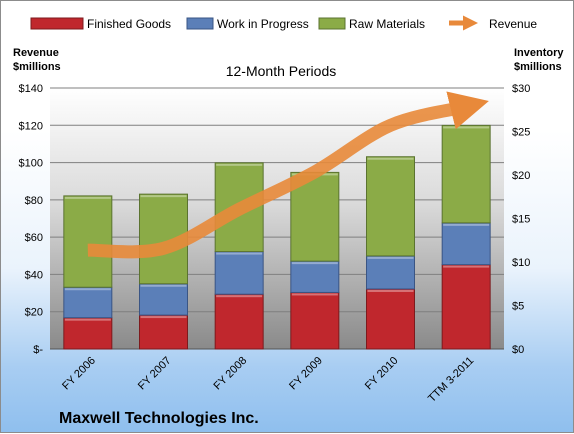 The image size is (574, 434). I want to click on left-tick-label: $100, so click(31, 164).